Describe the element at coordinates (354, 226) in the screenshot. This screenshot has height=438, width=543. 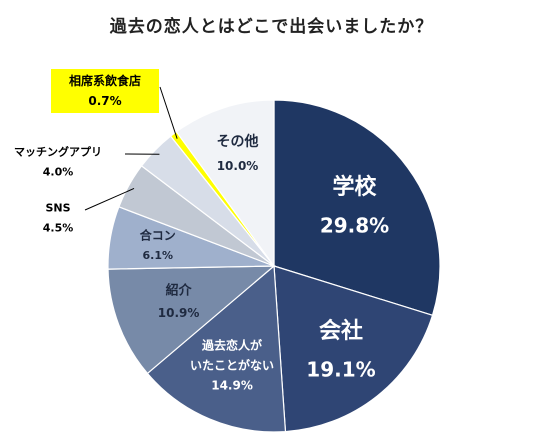
I see `slice-label-0-value: 29.8%` at that location.